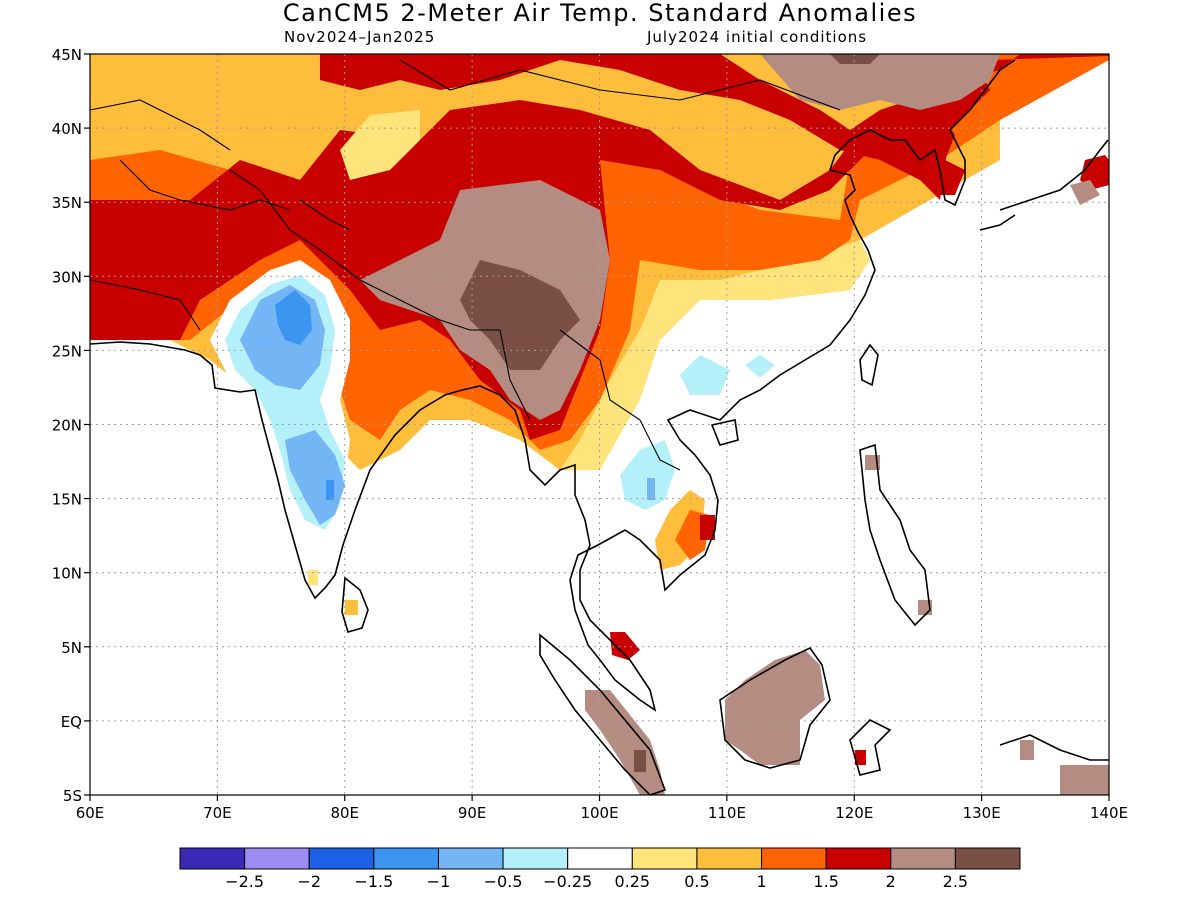  Describe the element at coordinates (855, 59) in the screenshot. I see `anomaly-region-dark-brown-northeast` at that location.